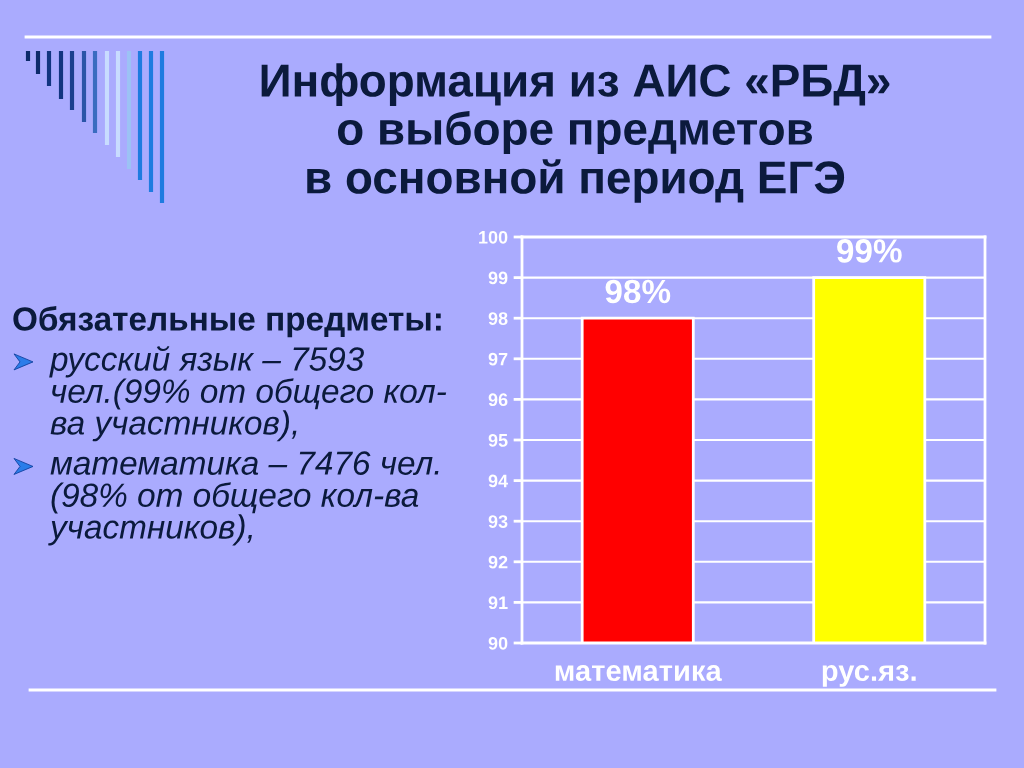 The width and height of the screenshot is (1024, 768). What do you see at coordinates (498, 481) in the screenshot?
I see `y-tick-label: 94` at bounding box center [498, 481].